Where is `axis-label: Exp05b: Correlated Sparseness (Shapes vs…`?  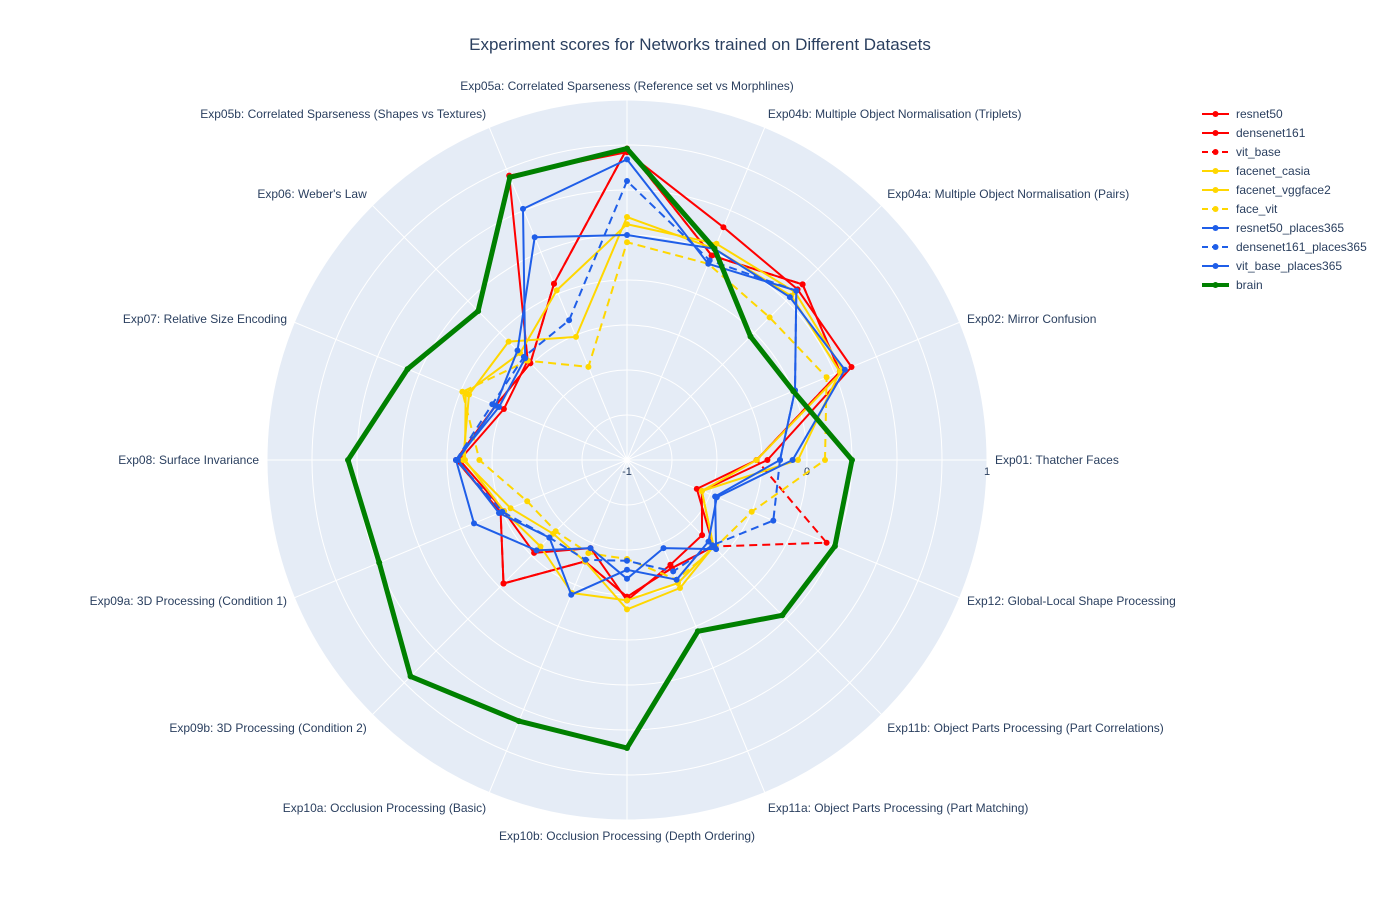
axis-label: Exp05b: Correlated Sparseness (Shapes vs… is located at coordinates (343, 114).